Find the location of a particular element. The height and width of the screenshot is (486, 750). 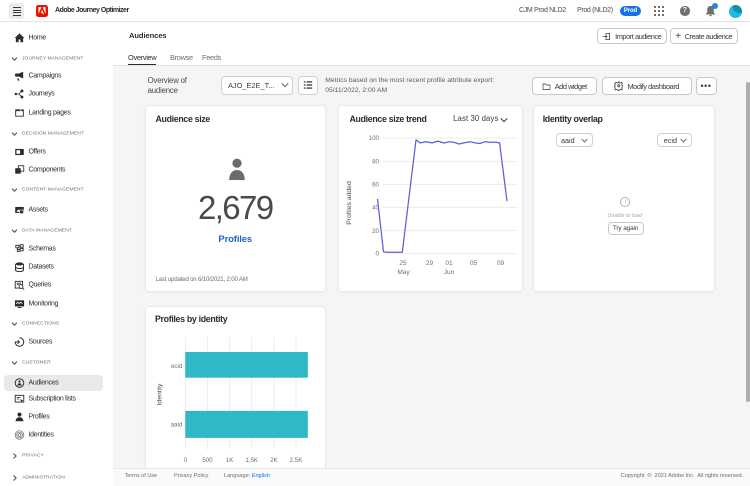

svg-text: ecid is located at coordinates (177, 366).